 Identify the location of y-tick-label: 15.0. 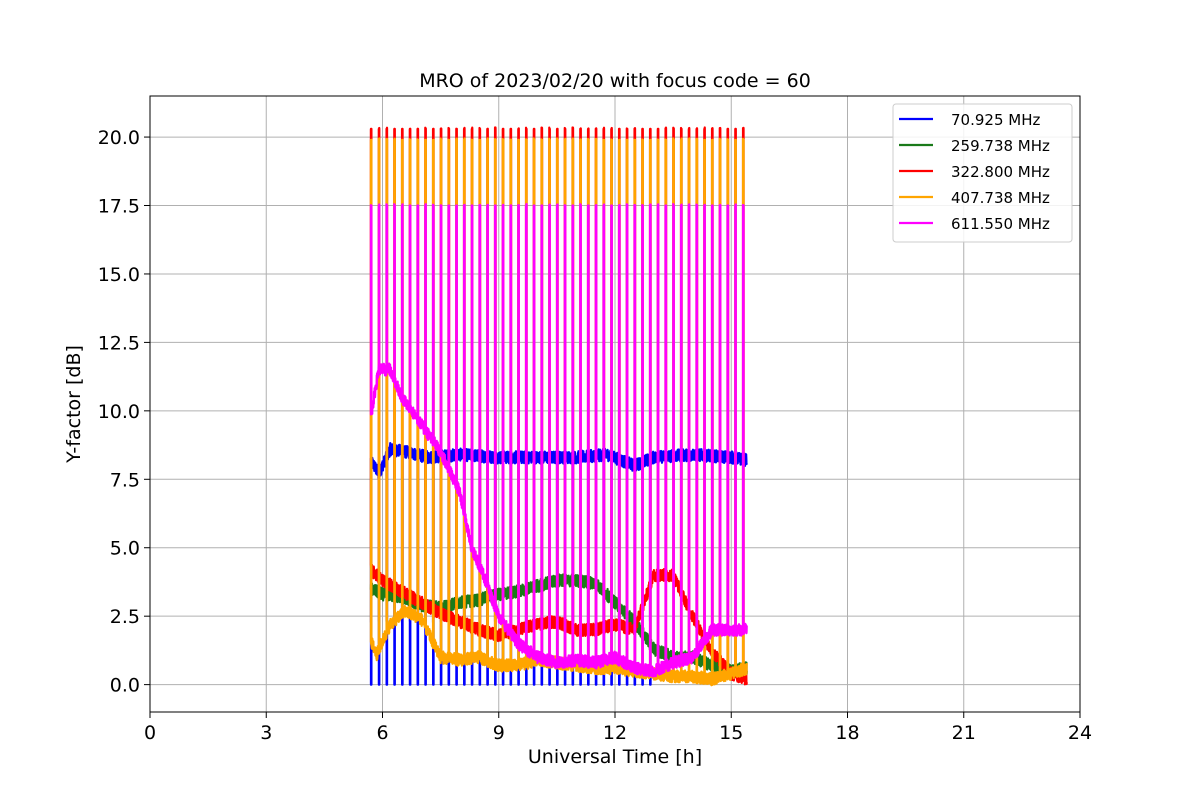
(119, 275).